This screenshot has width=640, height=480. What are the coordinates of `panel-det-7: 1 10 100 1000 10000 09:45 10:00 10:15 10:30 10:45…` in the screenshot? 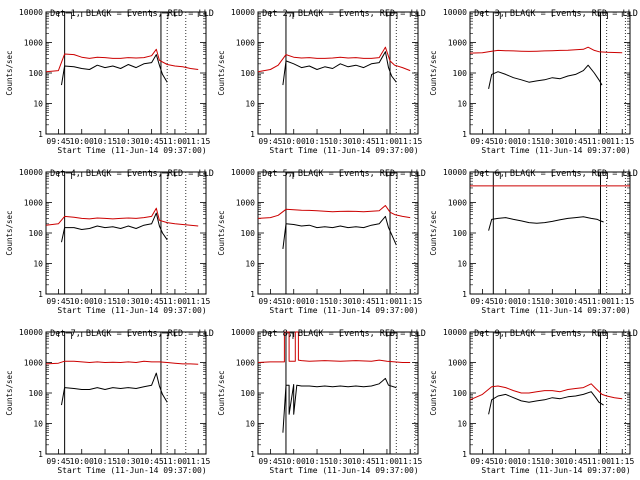 It's located at (109, 401).